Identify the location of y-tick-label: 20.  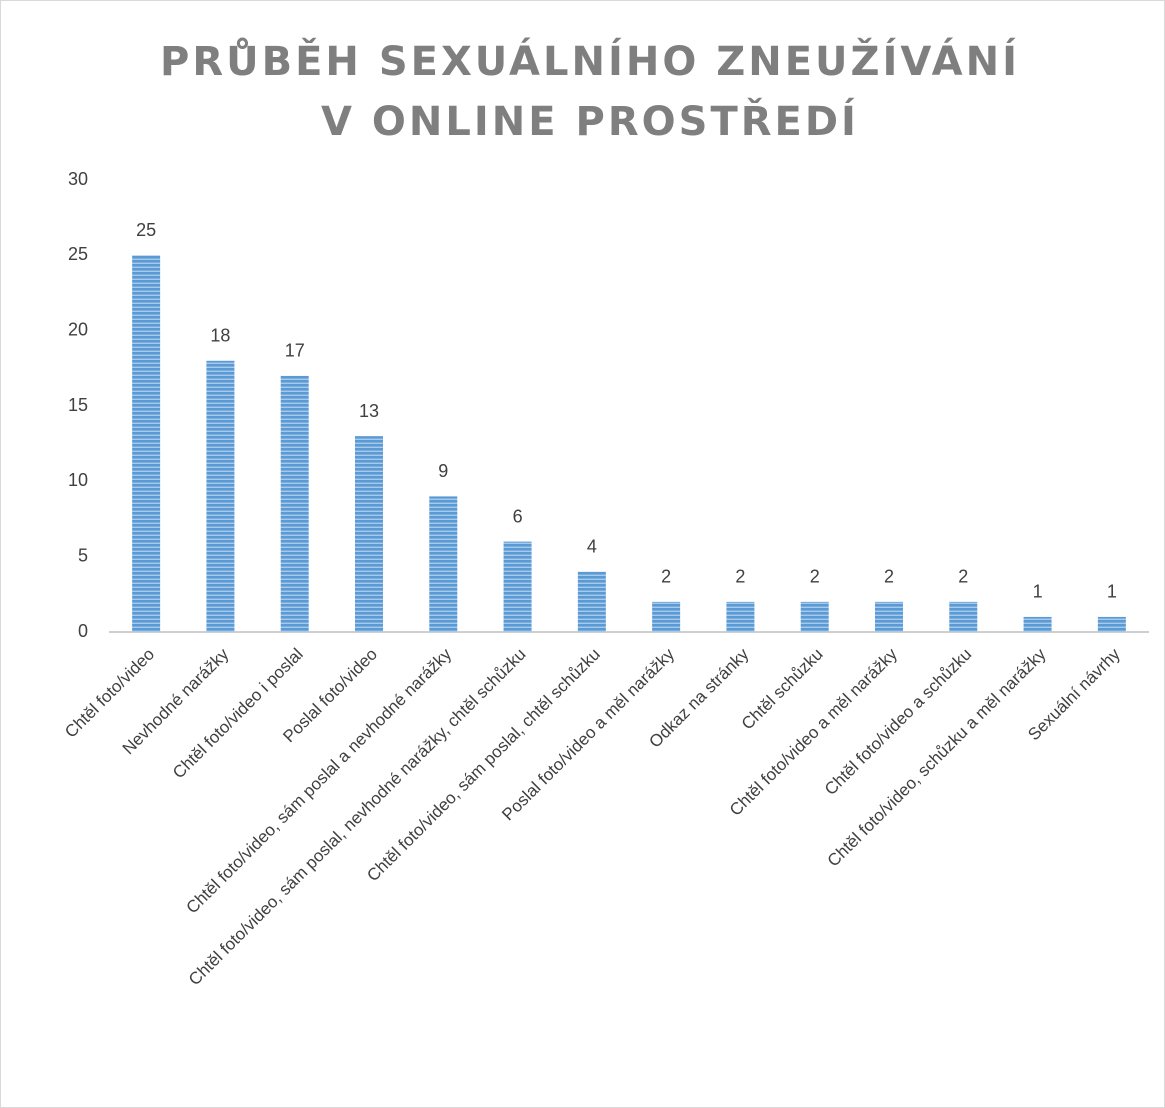
(78, 329).